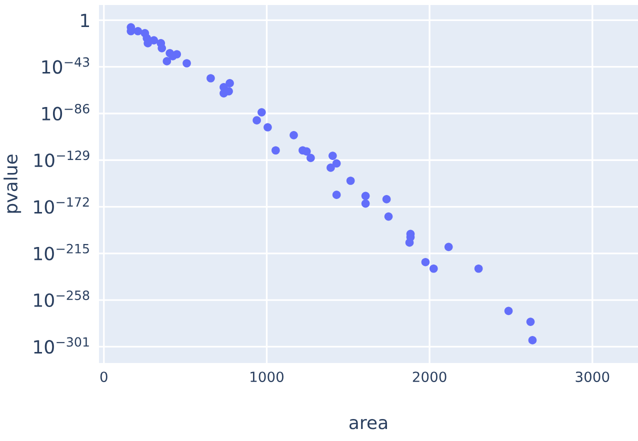  What do you see at coordinates (13, 183) in the screenshot?
I see `y-axis-title: pvalue` at bounding box center [13, 183].